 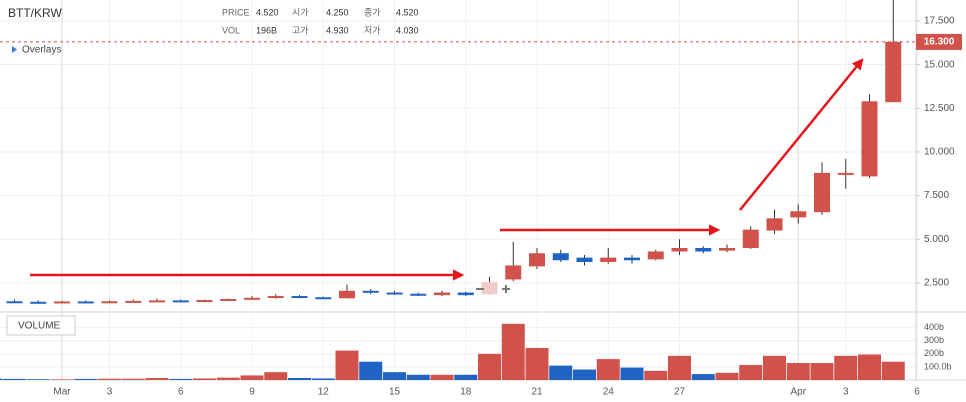 What do you see at coordinates (798, 392) in the screenshot?
I see `x-tick-label: Apr` at bounding box center [798, 392].